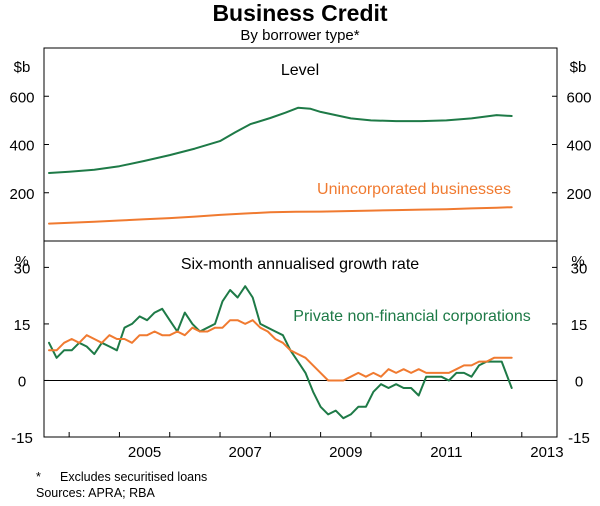 This screenshot has height=506, width=600. What do you see at coordinates (446, 452) in the screenshot?
I see `x-tick-label: 2011` at bounding box center [446, 452].